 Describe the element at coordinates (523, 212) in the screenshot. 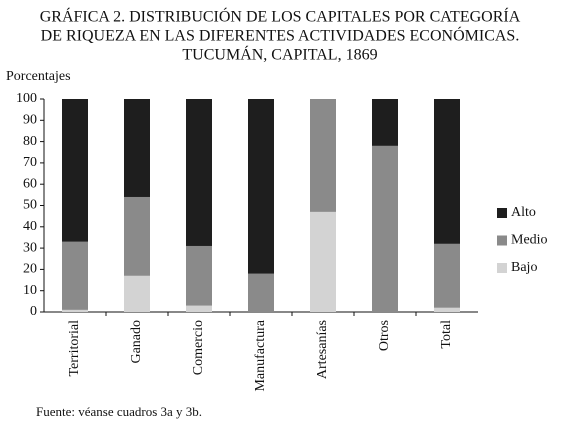

I see `legend-label: Alto` at that location.